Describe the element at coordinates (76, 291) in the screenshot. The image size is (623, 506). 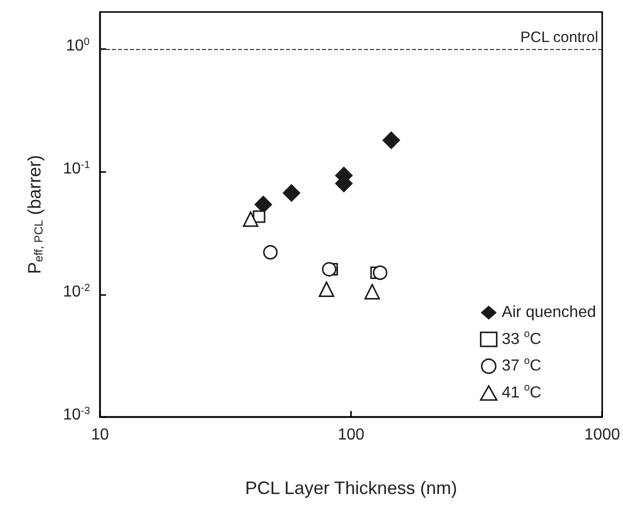
I see `y-tick-label: 10$^{-2}$` at that location.